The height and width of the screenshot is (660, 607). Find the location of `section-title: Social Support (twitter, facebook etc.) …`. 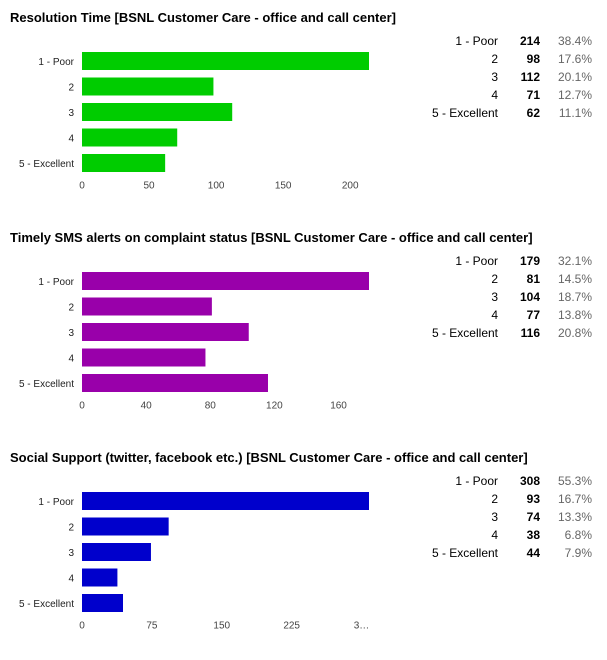

section-title: Social Support (twitter, facebook etc.) … is located at coordinates (269, 457).